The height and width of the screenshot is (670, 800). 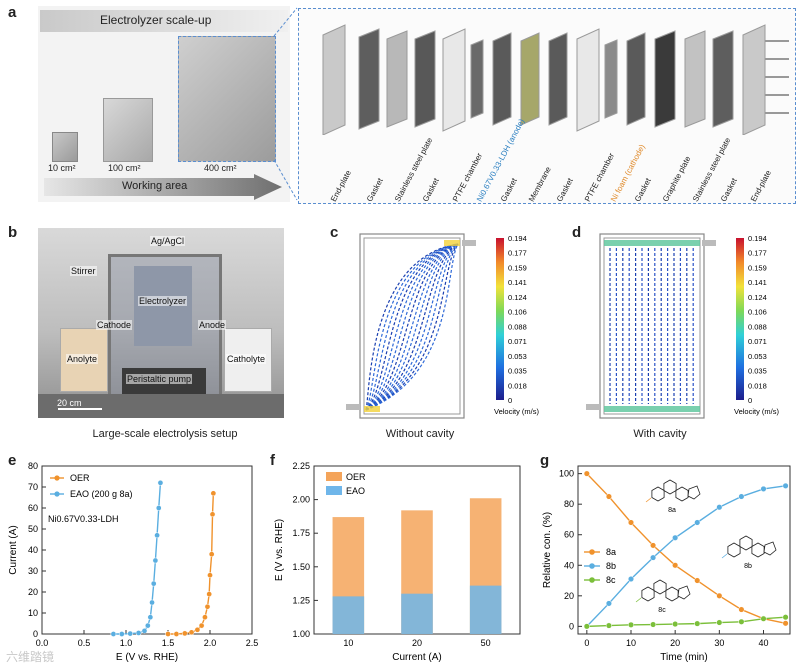 What do you see at coordinates (355, 491) in the screenshot?
I see `legend-label: EAO` at bounding box center [355, 491].